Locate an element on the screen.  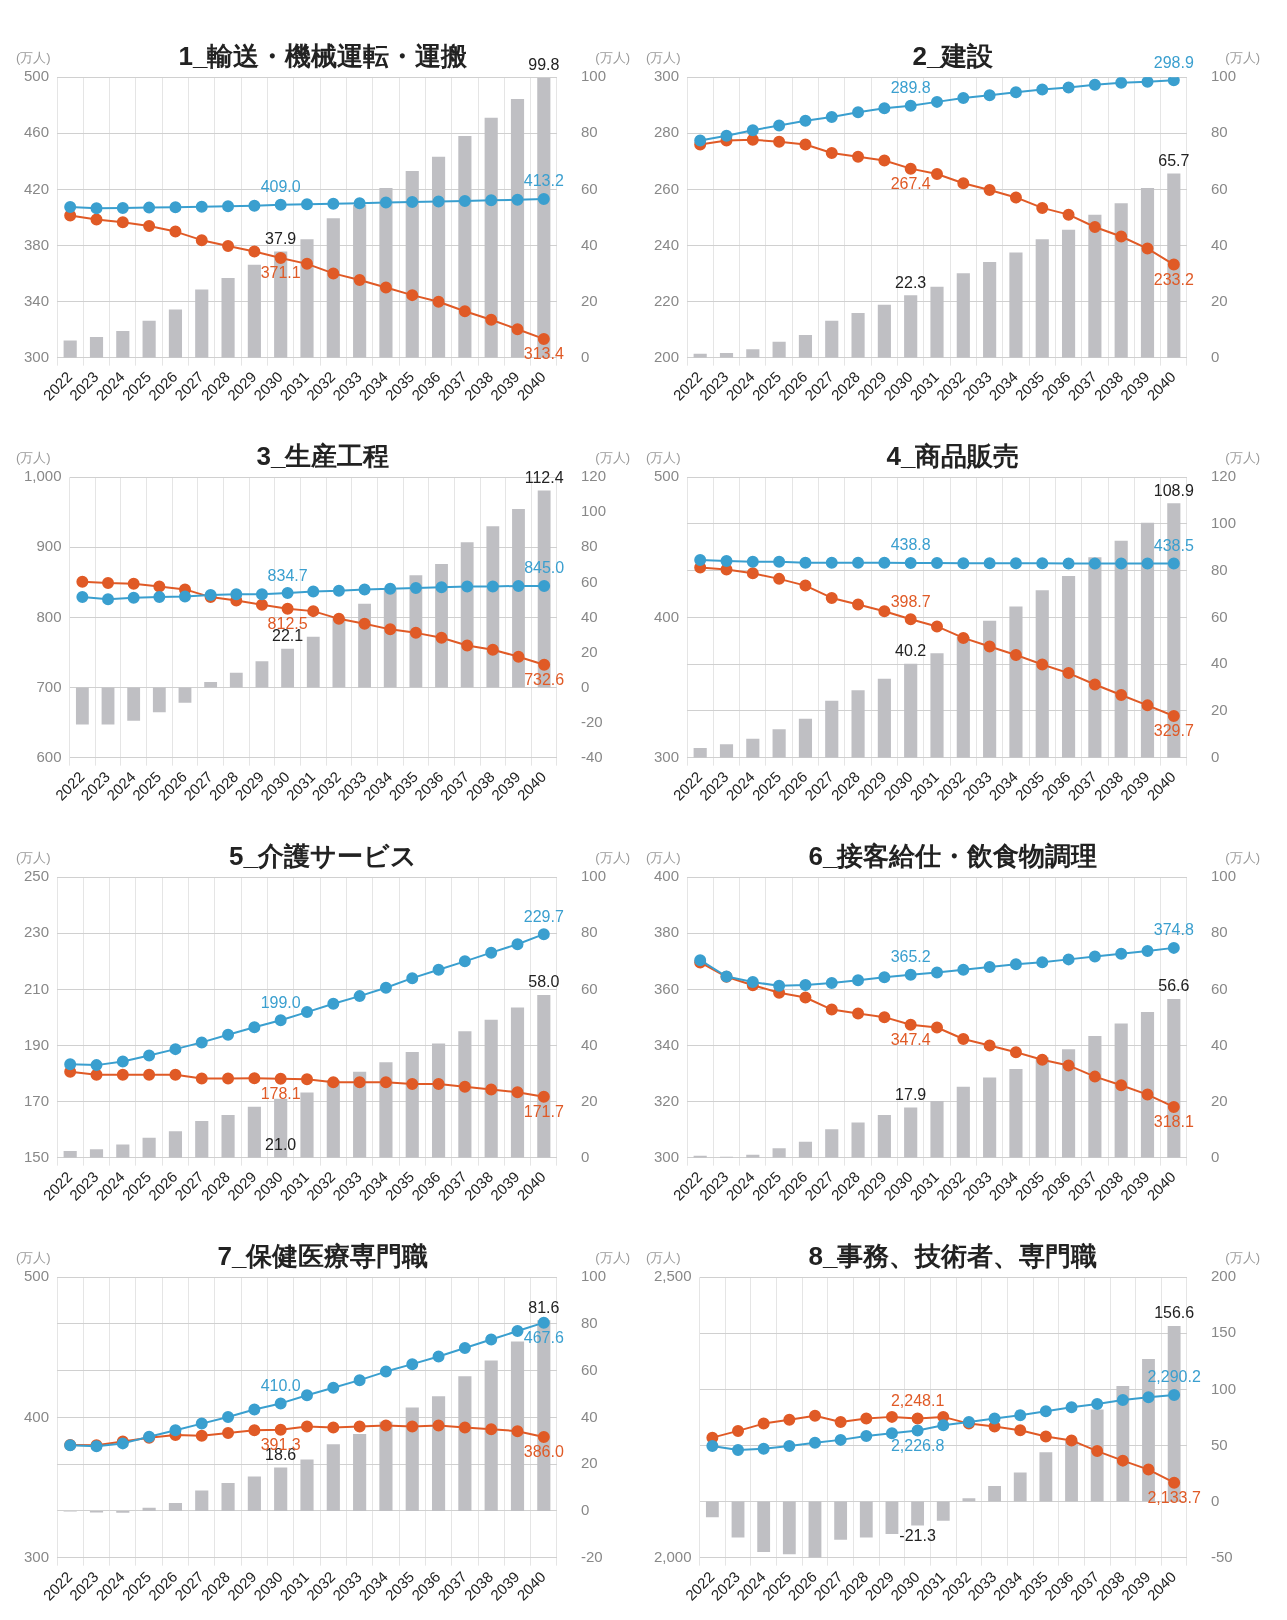
data-label: 21.0 is located at coordinates (281, 1145).